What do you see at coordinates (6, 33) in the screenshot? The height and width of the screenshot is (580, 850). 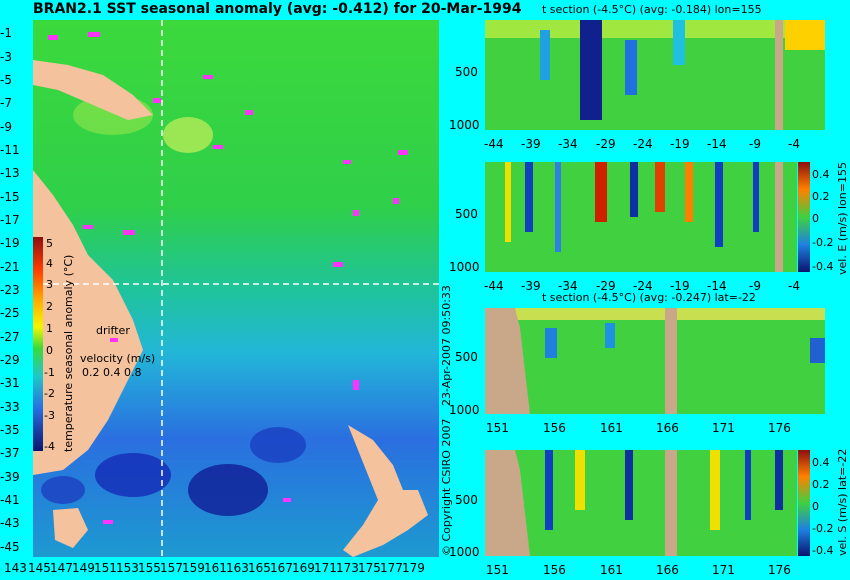 I see `lat-tick: -1` at bounding box center [6, 33].